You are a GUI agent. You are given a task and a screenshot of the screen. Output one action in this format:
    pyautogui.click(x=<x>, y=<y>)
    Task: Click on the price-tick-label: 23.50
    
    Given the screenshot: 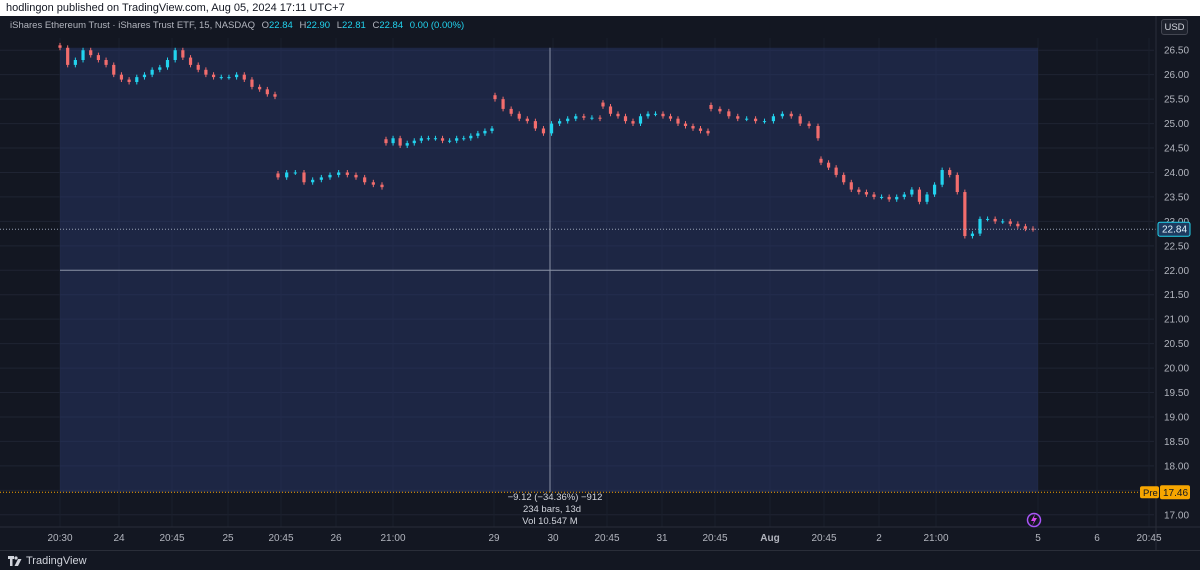 What is the action you would take?
    pyautogui.click(x=1176, y=197)
    